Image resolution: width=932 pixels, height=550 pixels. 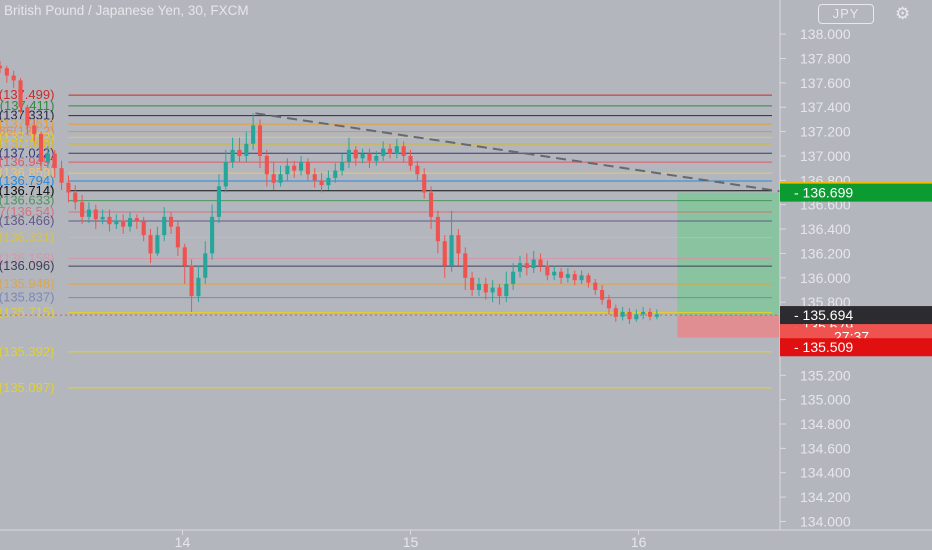 What do you see at coordinates (639, 542) in the screenshot?
I see `x-tick-label: 16` at bounding box center [639, 542].